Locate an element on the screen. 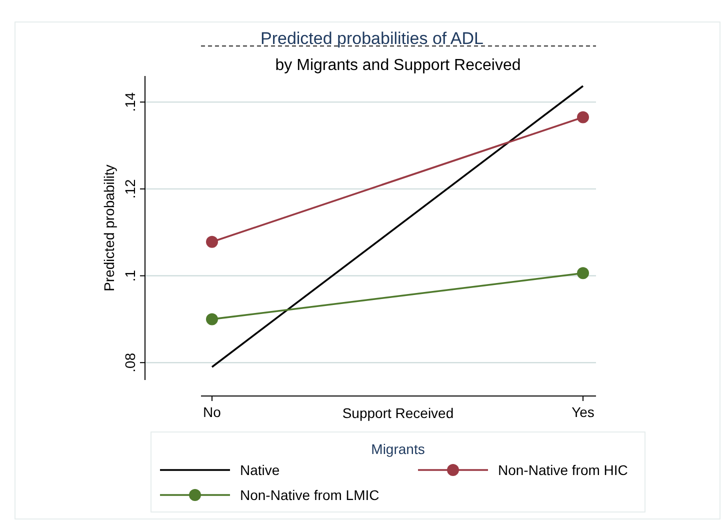 Image resolution: width=725 pixels, height=531 pixels. chart-title: Predicted probabilities of ADL is located at coordinates (372, 38).